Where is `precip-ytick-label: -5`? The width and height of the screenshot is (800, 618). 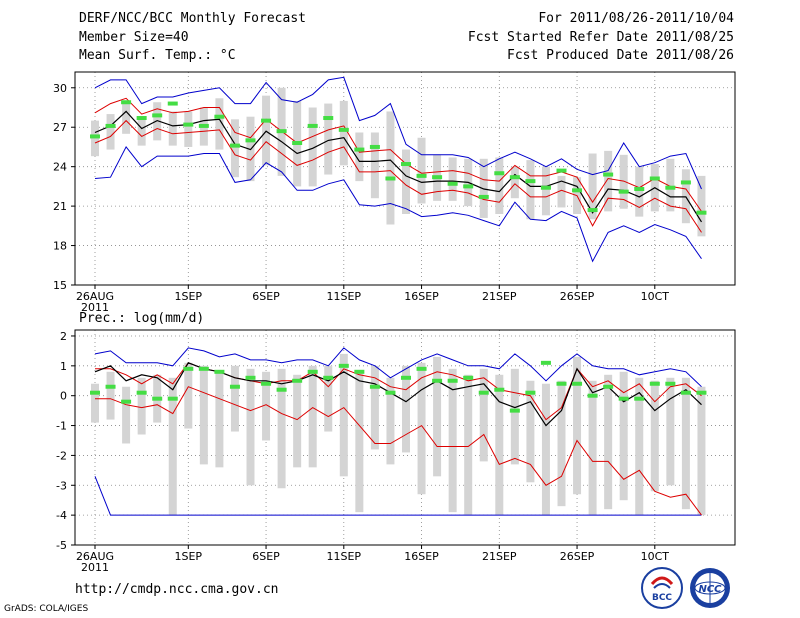
precip-ytick-label: -5 is located at coordinates (61, 545).